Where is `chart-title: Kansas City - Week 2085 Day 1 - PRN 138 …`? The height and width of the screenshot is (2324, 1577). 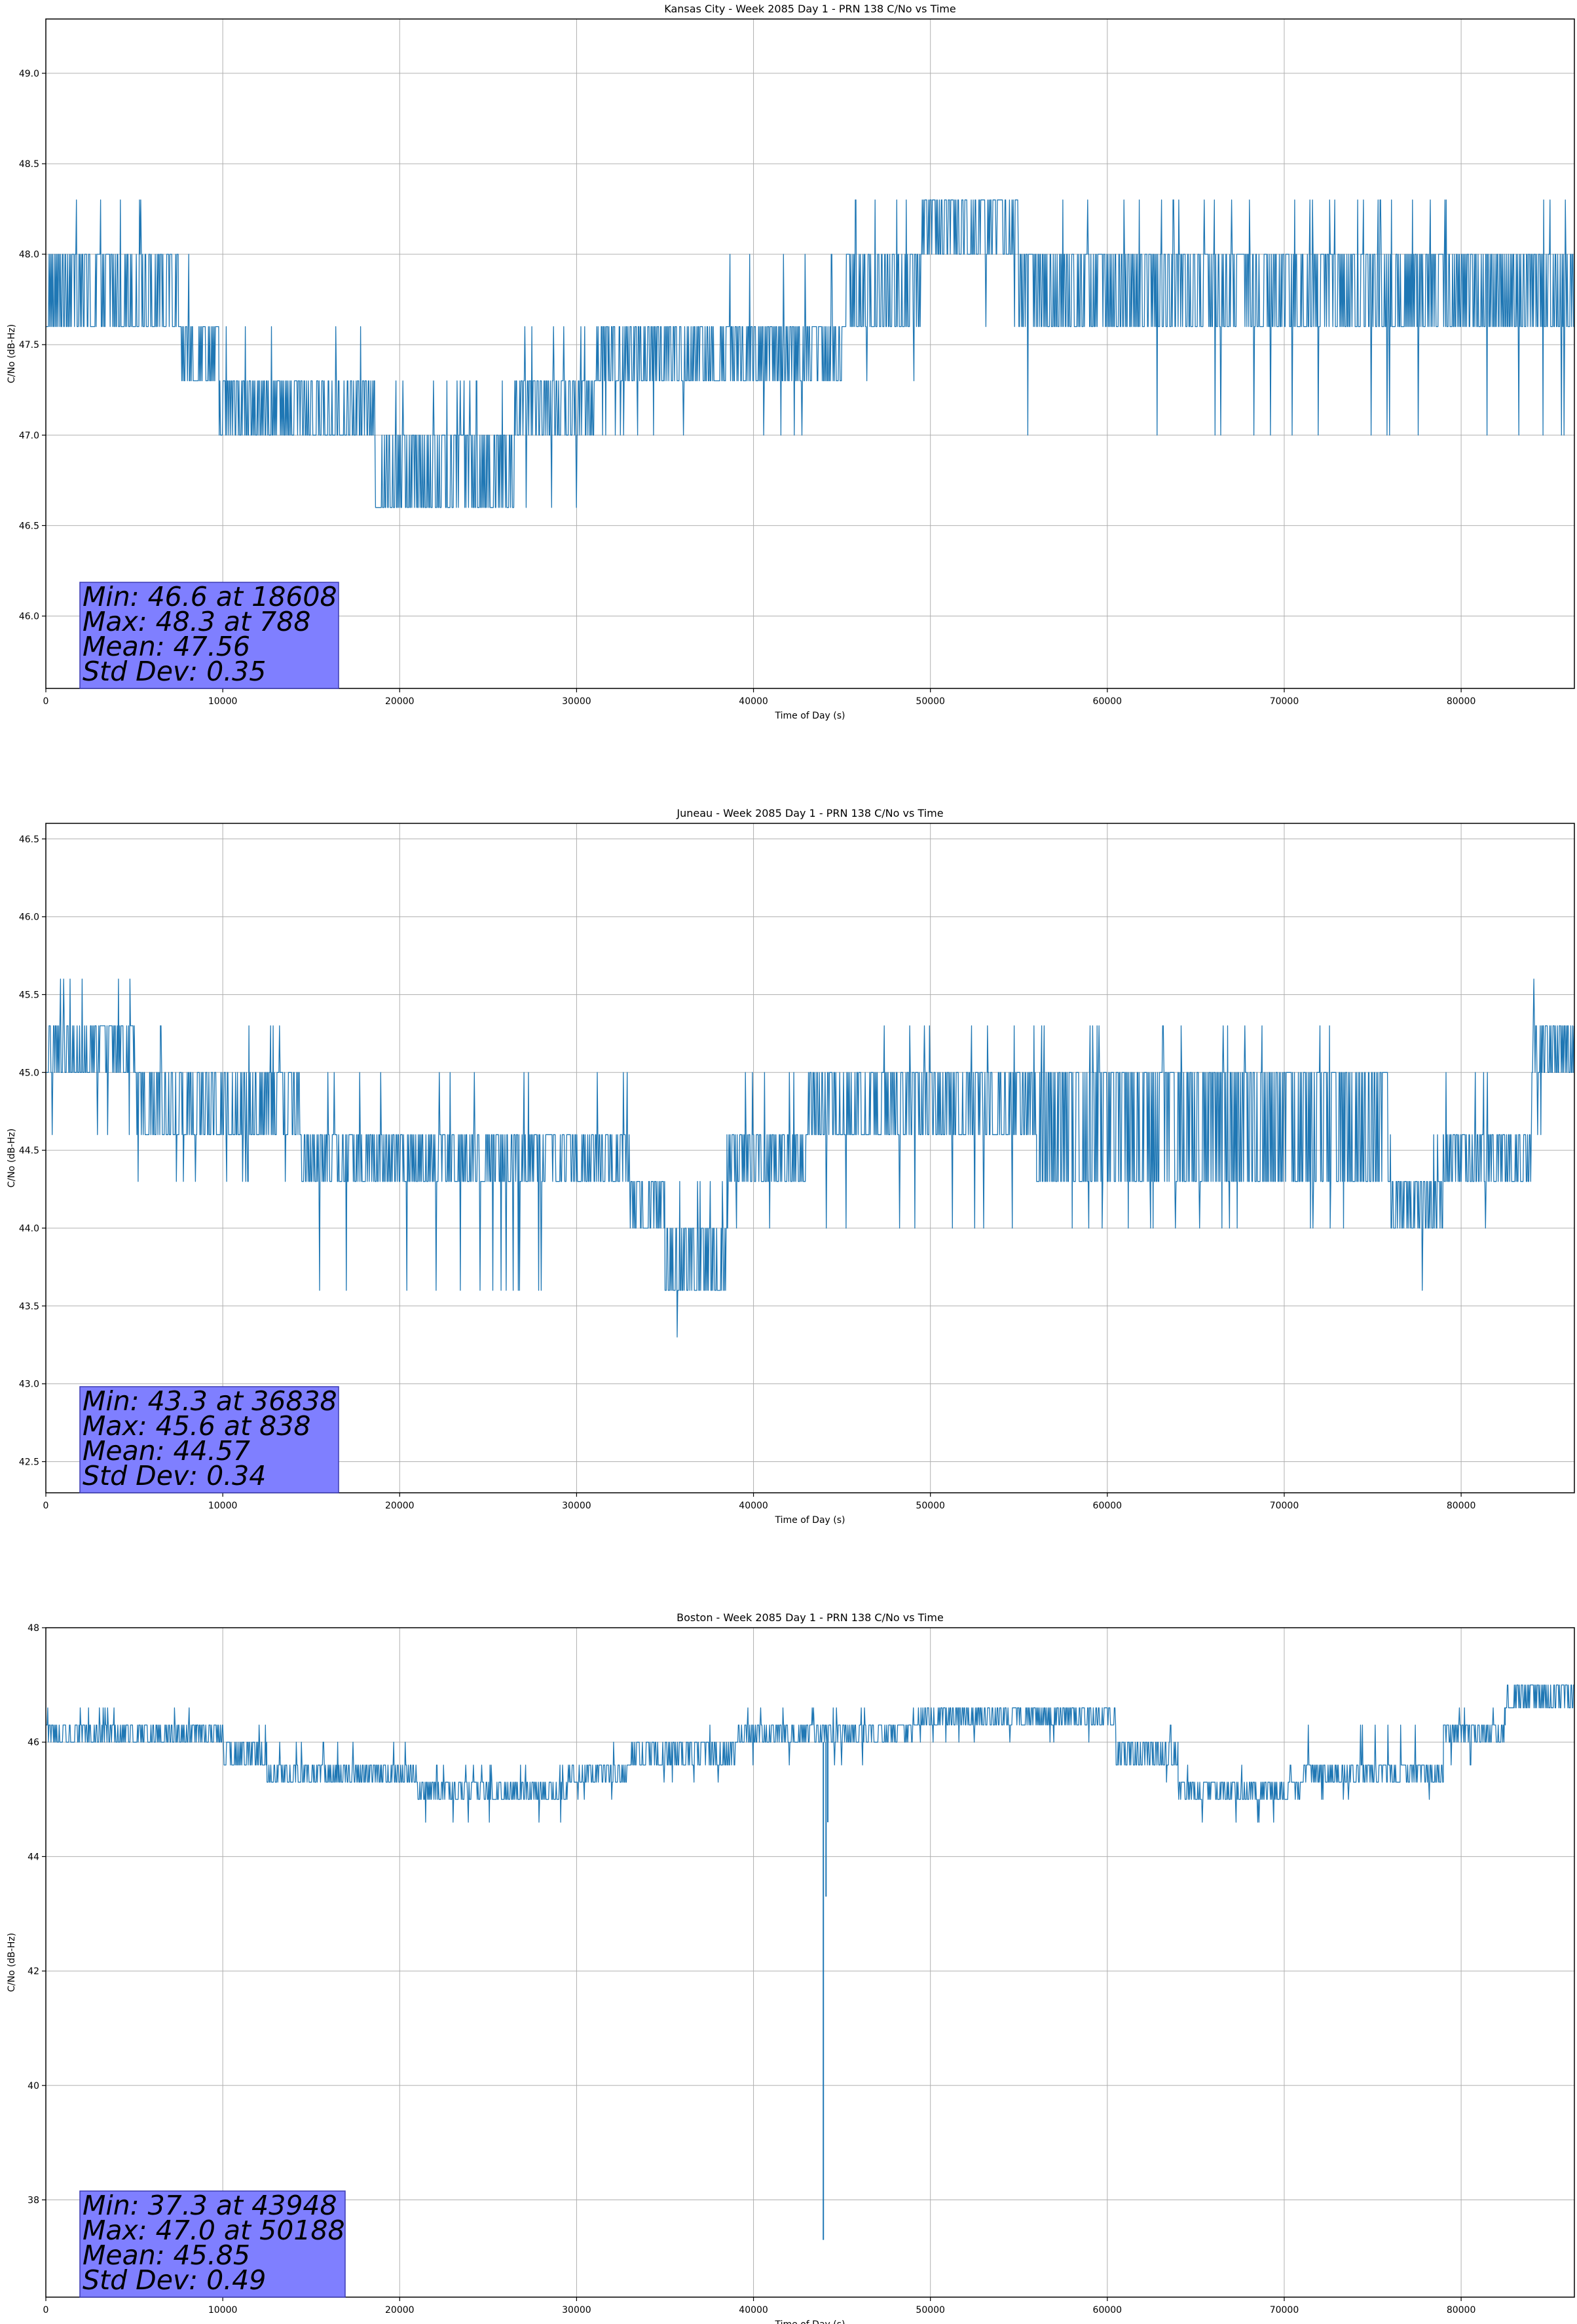
chart-title: Kansas City - Week 2085 Day 1 - PRN 138 … is located at coordinates (809, 9).